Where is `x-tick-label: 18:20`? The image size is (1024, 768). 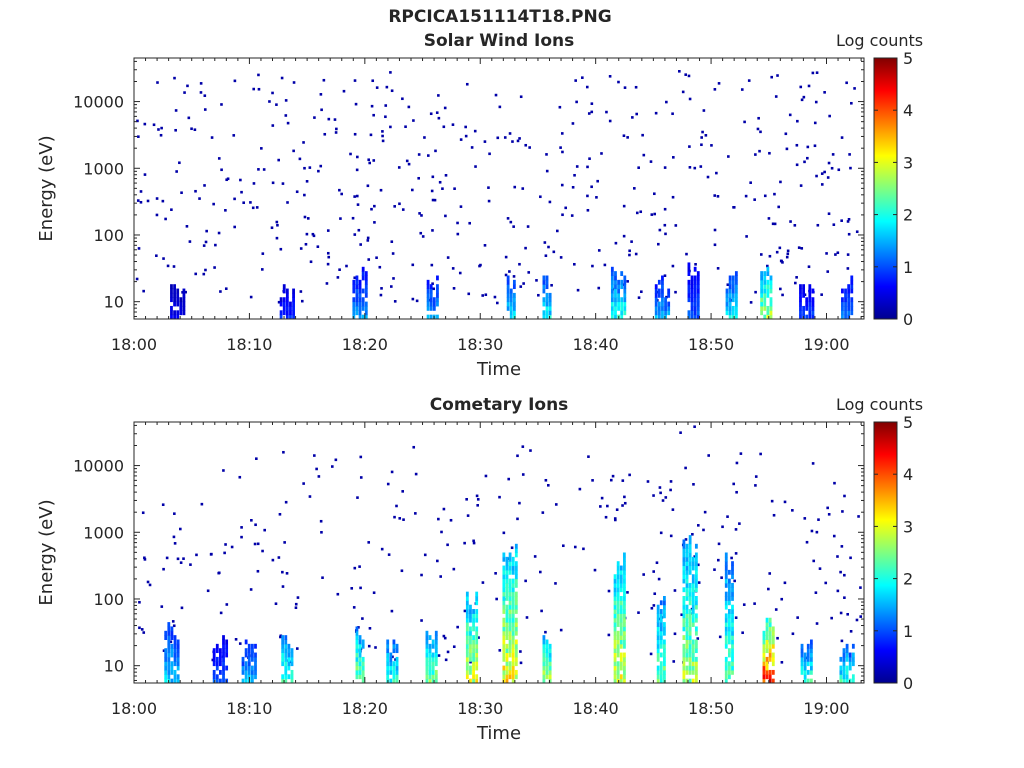 x-tick-label: 18:20 is located at coordinates (365, 708).